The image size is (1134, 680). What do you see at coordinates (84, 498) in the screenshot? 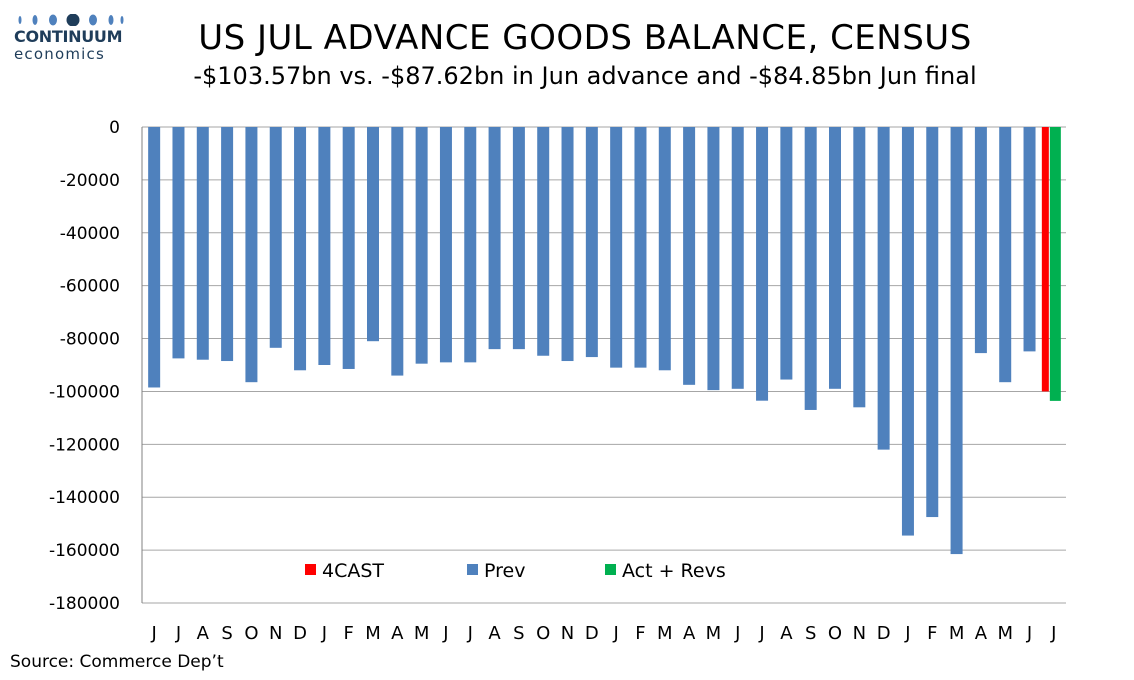
I see `y-tick-label: -140000` at bounding box center [84, 498].